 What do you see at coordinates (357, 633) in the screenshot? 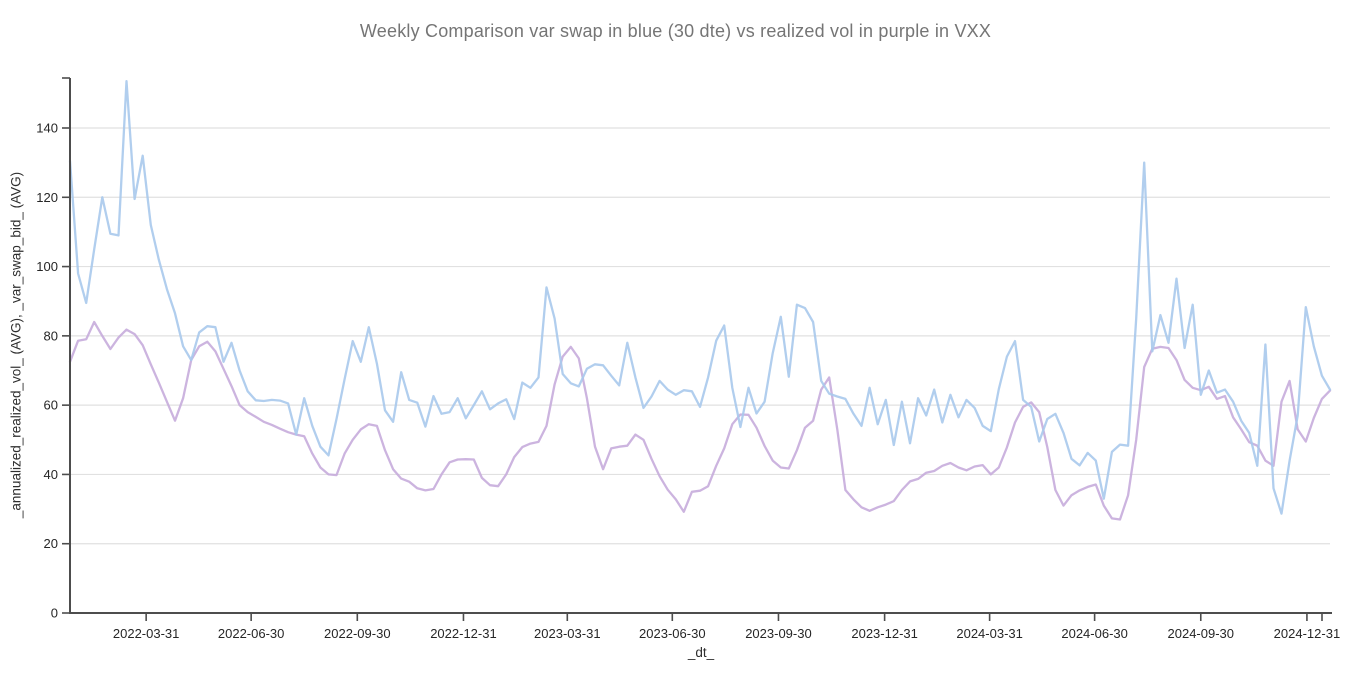
I see `x-tick-label: 2022-09-30` at bounding box center [357, 633].